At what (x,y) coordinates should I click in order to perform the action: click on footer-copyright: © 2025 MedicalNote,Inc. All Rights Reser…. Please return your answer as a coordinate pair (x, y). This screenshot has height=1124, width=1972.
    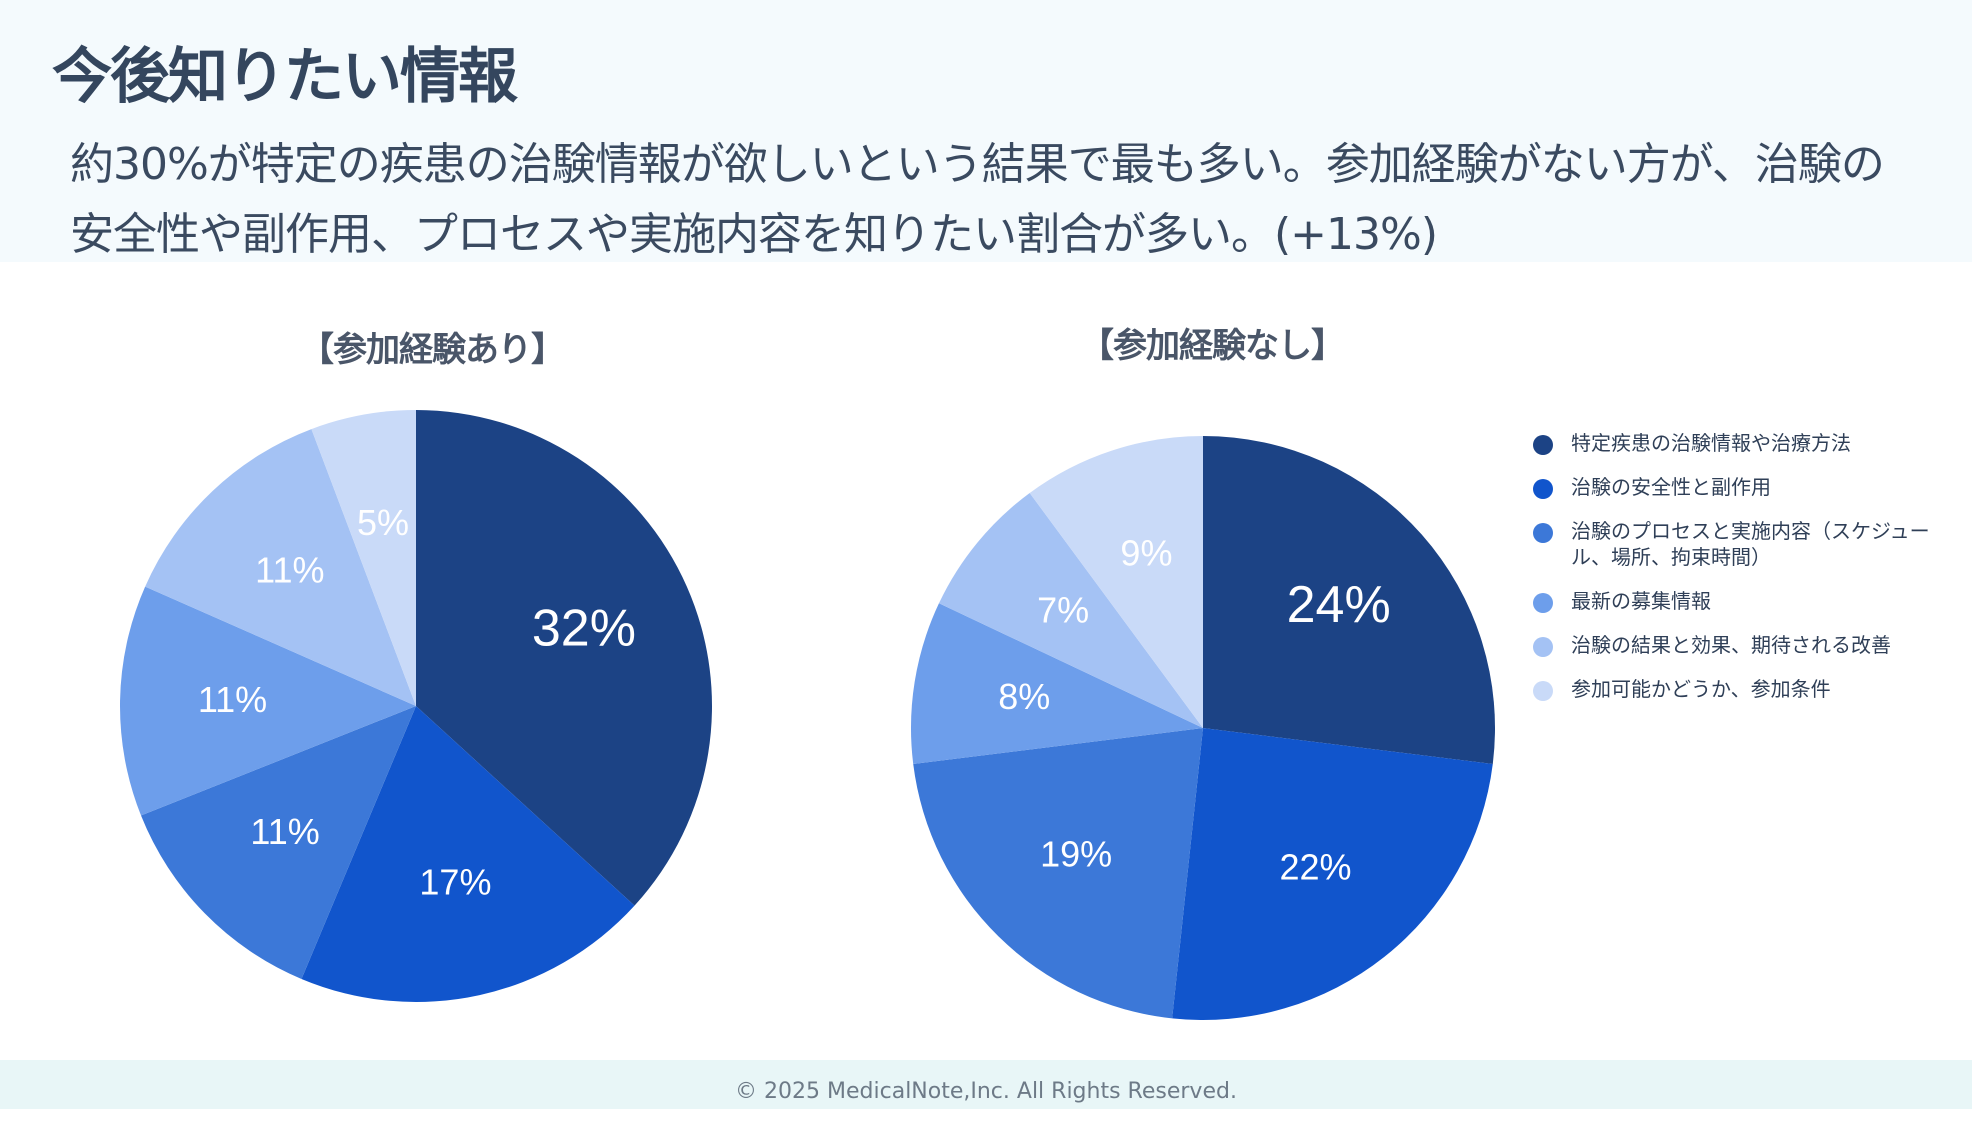
    Looking at the image, I should click on (986, 1084).